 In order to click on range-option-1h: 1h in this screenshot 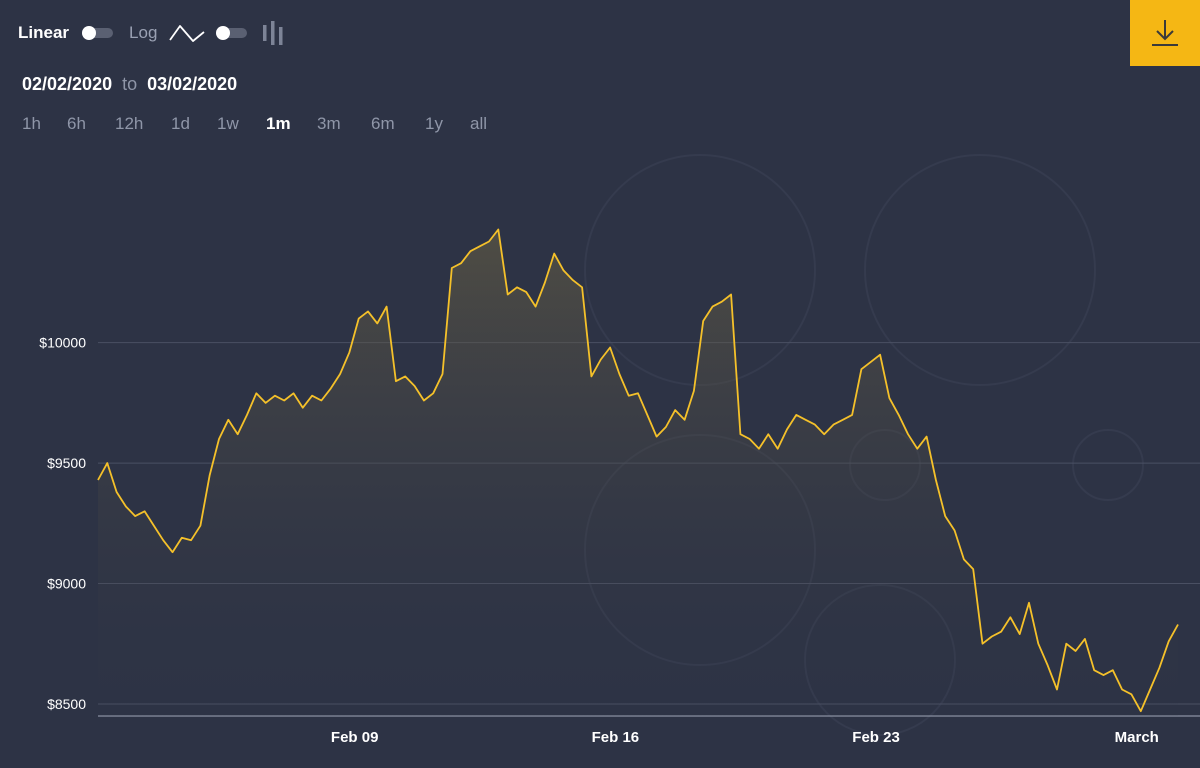, I will do `click(31, 123)`.